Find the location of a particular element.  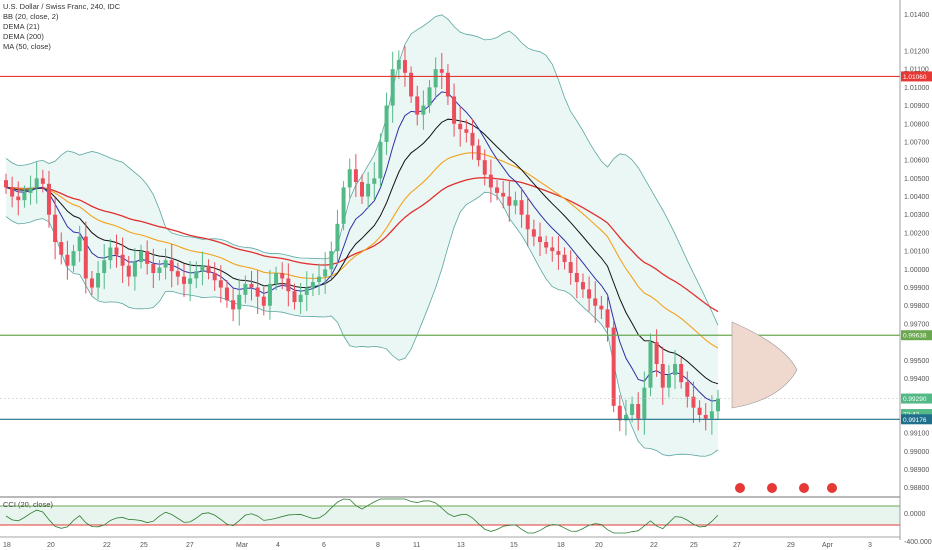

y-tick-label: 1.00800 is located at coordinates (916, 124).